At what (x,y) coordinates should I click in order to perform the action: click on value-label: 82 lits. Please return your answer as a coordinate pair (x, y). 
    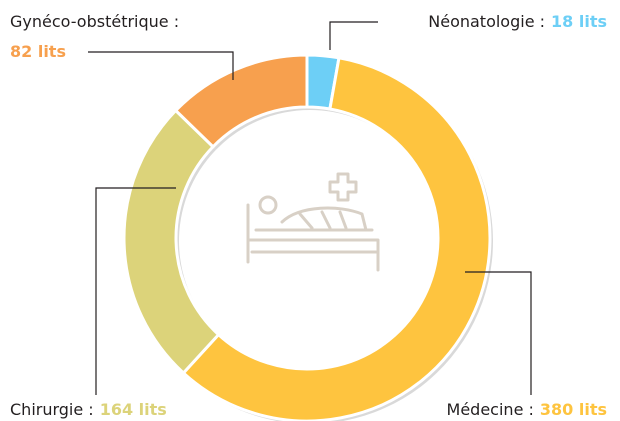
    Looking at the image, I should click on (38, 51).